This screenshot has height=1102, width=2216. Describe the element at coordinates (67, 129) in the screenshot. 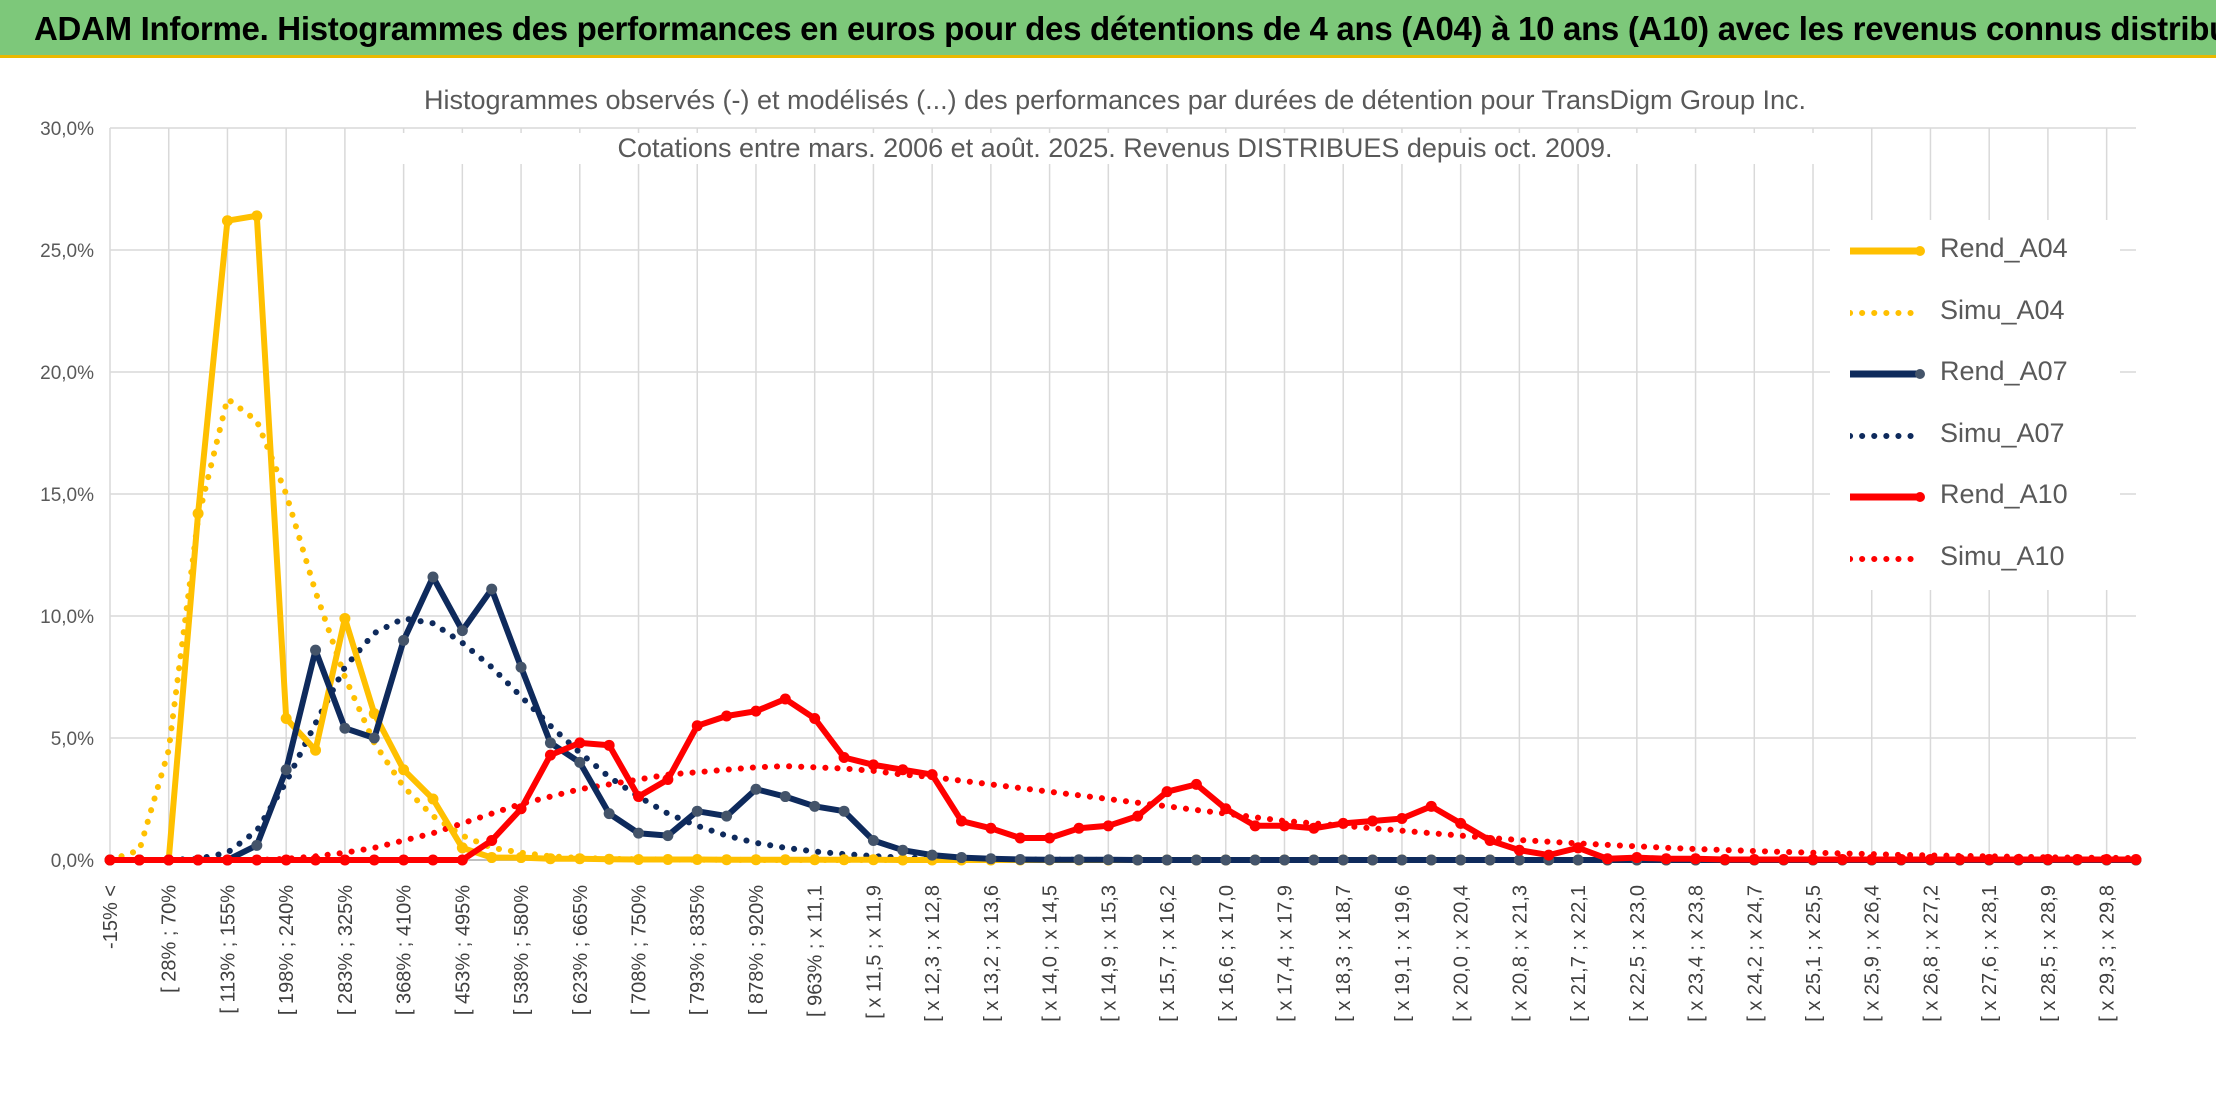

I see `y-tick-label: 30,0%` at that location.